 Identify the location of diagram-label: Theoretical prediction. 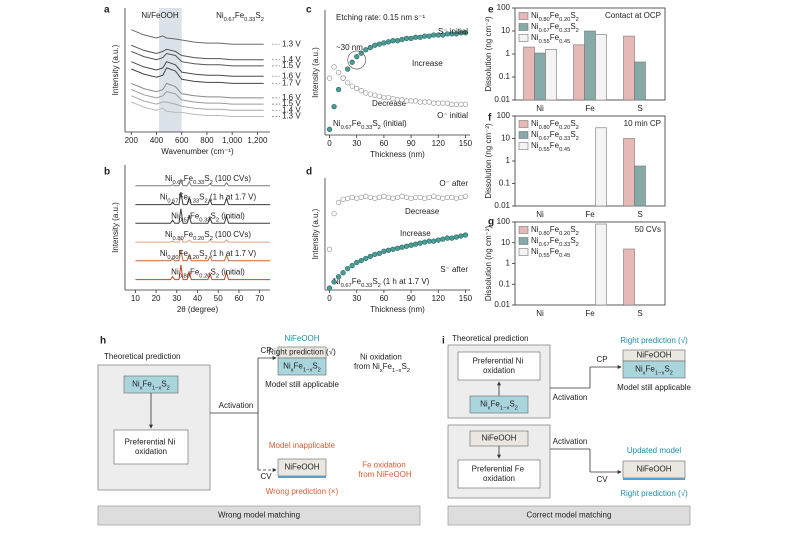
(490, 338).